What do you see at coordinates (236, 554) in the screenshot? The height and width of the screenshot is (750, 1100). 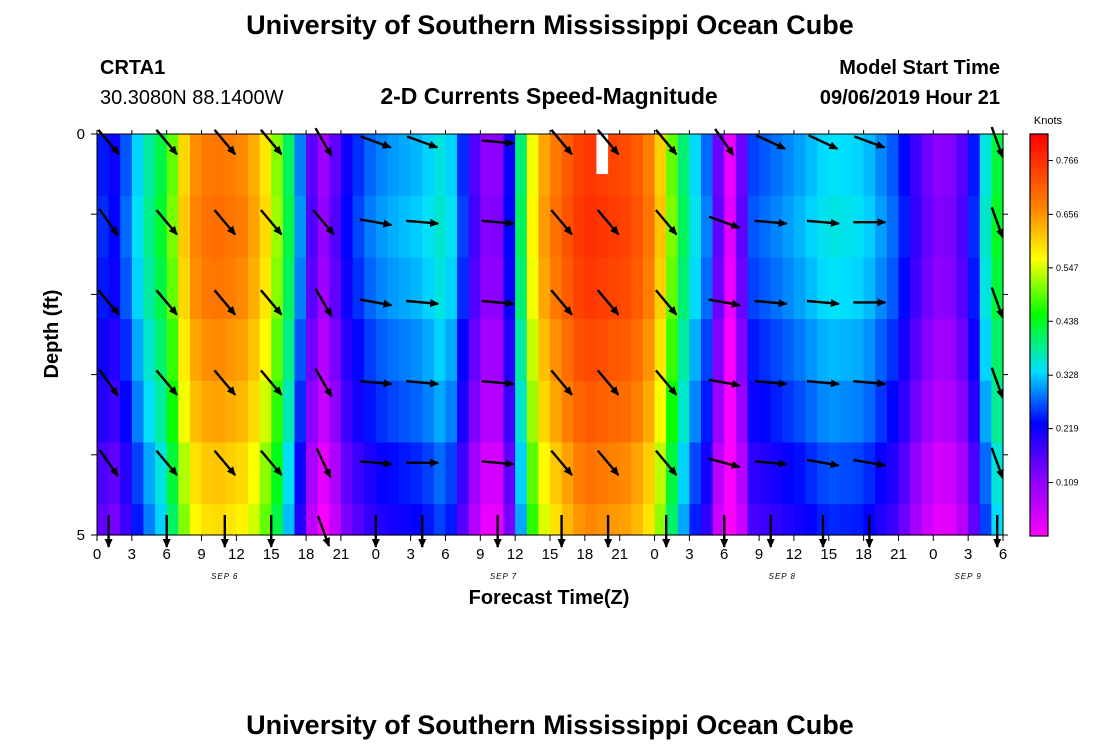 I see `x-tick-label: 12` at bounding box center [236, 554].